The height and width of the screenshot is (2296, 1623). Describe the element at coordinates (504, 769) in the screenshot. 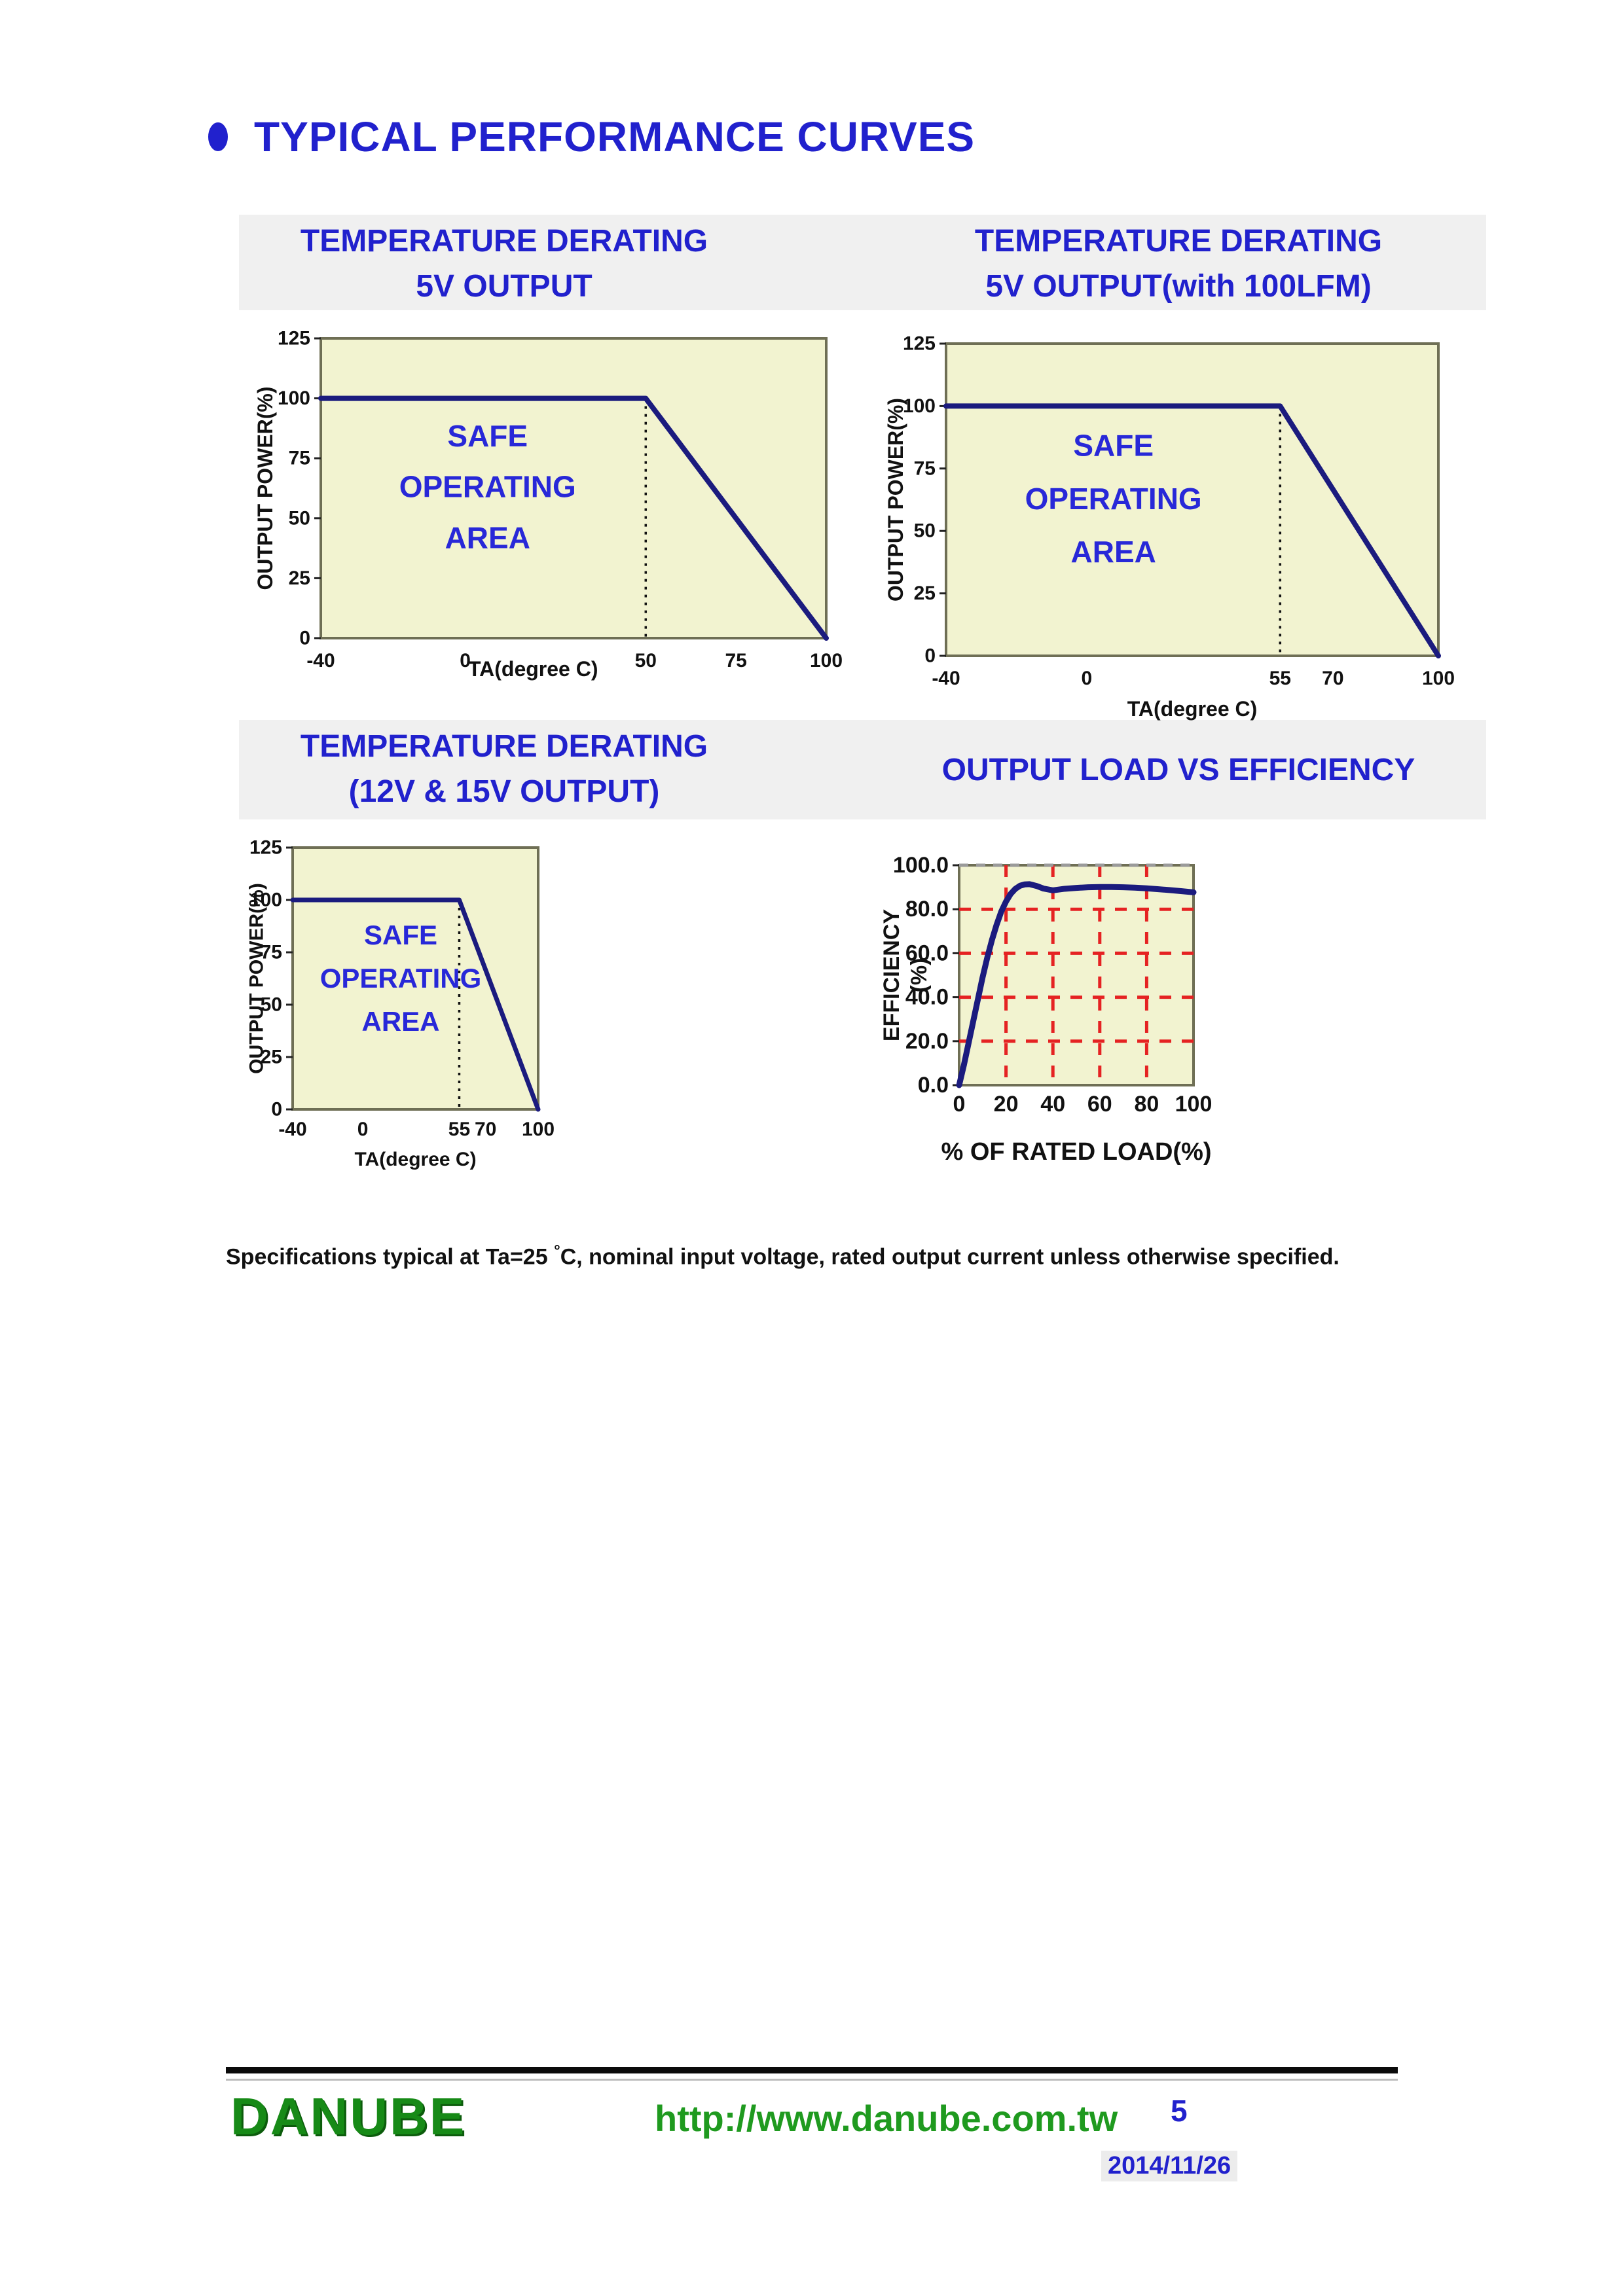

I see `panel-title-derating-12v-15v: TEMPERATURE DERATING (12V & 15V OUTPUT)` at that location.